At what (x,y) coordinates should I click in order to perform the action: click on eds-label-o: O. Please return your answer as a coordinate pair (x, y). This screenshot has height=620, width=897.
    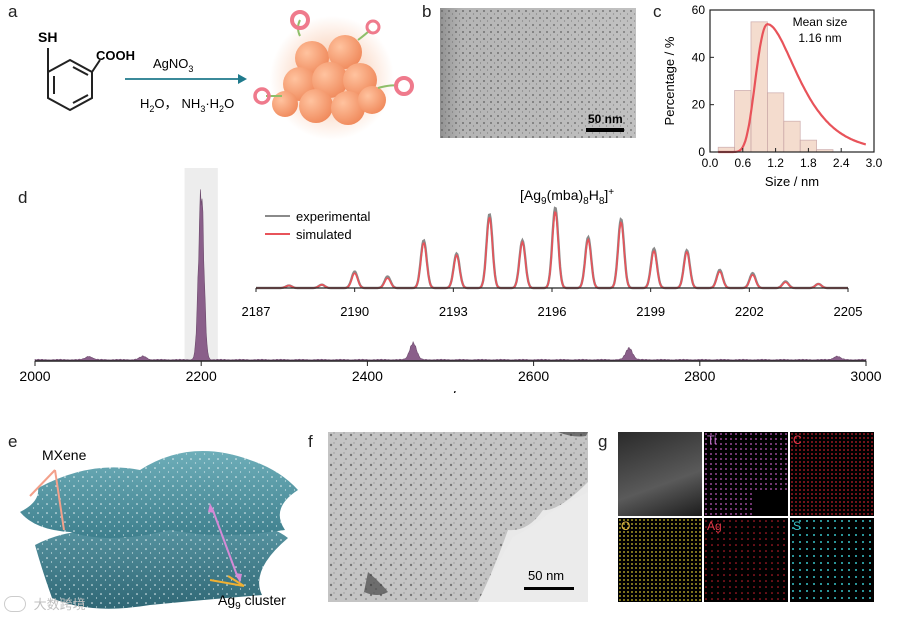
    Looking at the image, I should click on (626, 526).